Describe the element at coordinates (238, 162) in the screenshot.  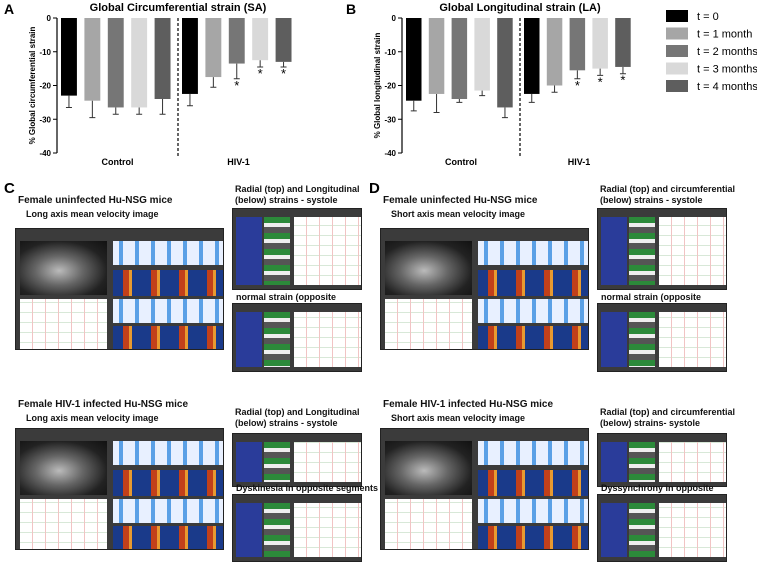
I see `x-tick-label: HIV-1` at that location.